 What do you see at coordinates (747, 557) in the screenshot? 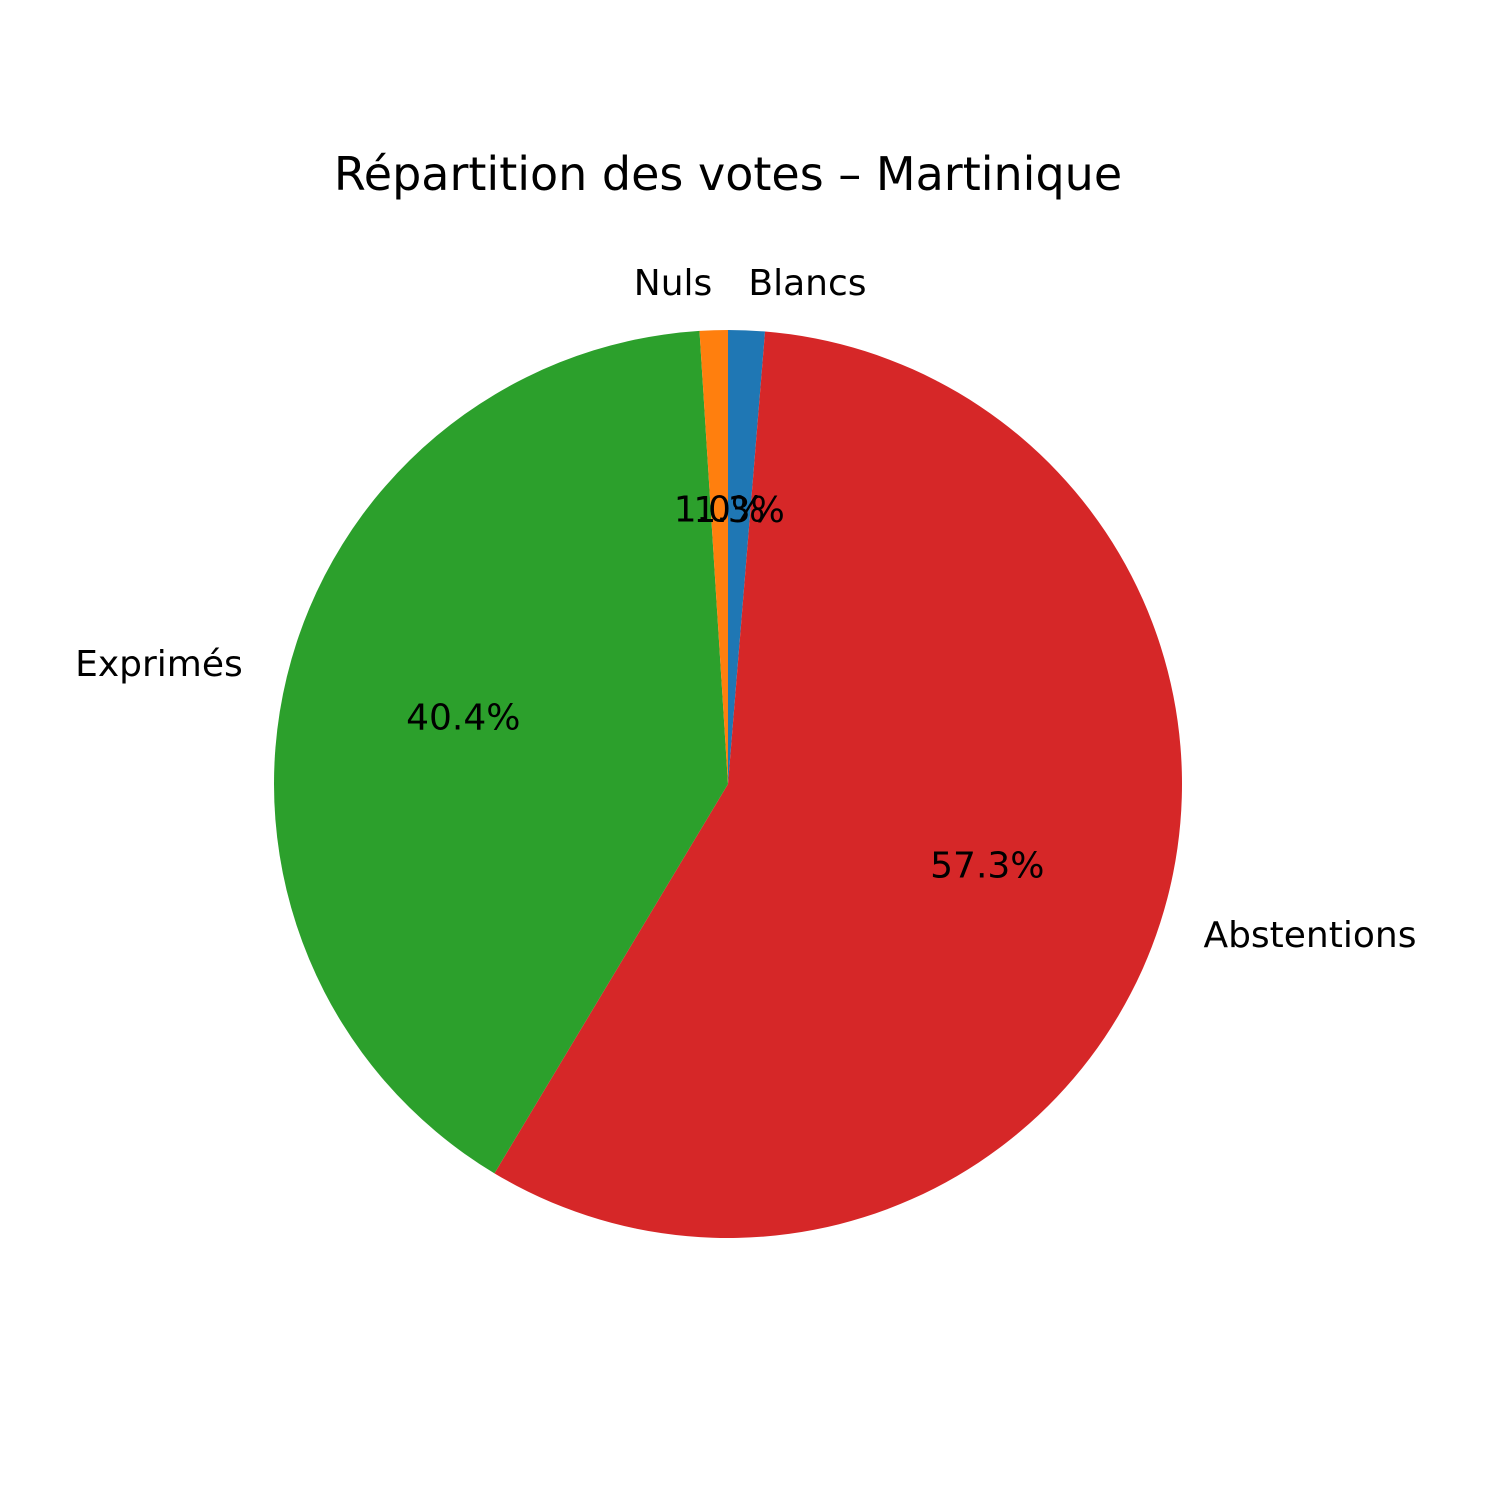
I see `pie-slice-blancs` at bounding box center [747, 557].